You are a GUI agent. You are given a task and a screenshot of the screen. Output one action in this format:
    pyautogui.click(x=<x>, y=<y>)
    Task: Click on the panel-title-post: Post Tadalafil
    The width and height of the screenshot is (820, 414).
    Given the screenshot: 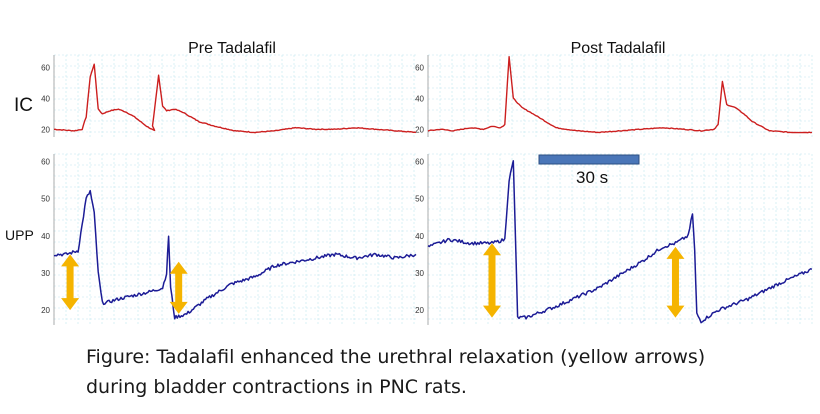 What is the action you would take?
    pyautogui.click(x=618, y=48)
    